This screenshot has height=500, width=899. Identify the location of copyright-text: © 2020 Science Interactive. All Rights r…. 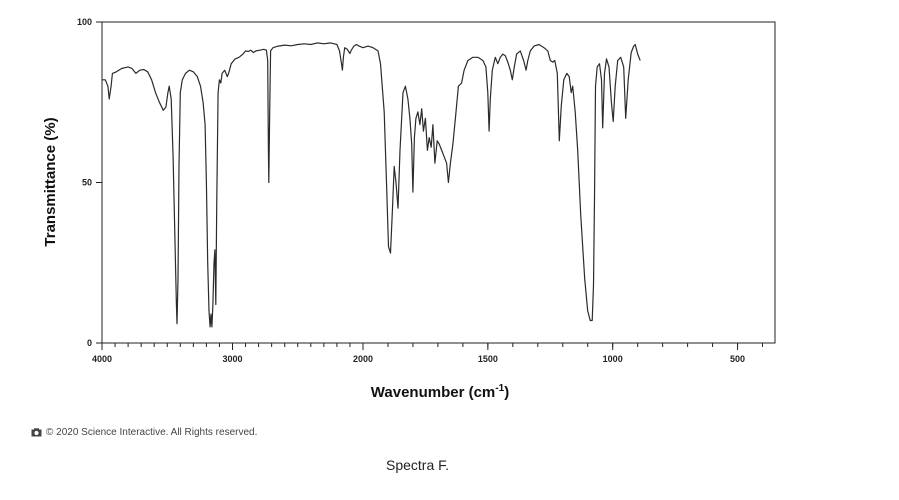
(152, 432).